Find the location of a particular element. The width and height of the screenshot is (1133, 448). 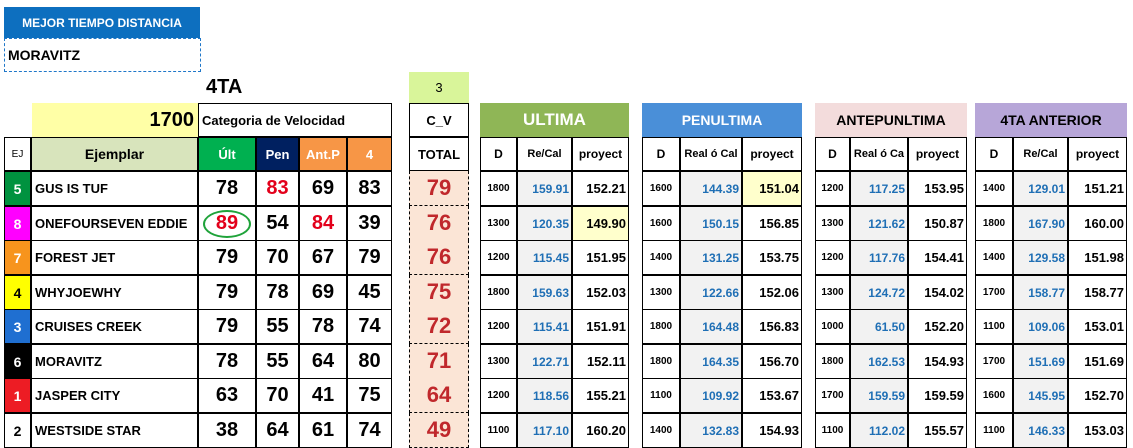

s2-distance: 1000 is located at coordinates (832, 326).